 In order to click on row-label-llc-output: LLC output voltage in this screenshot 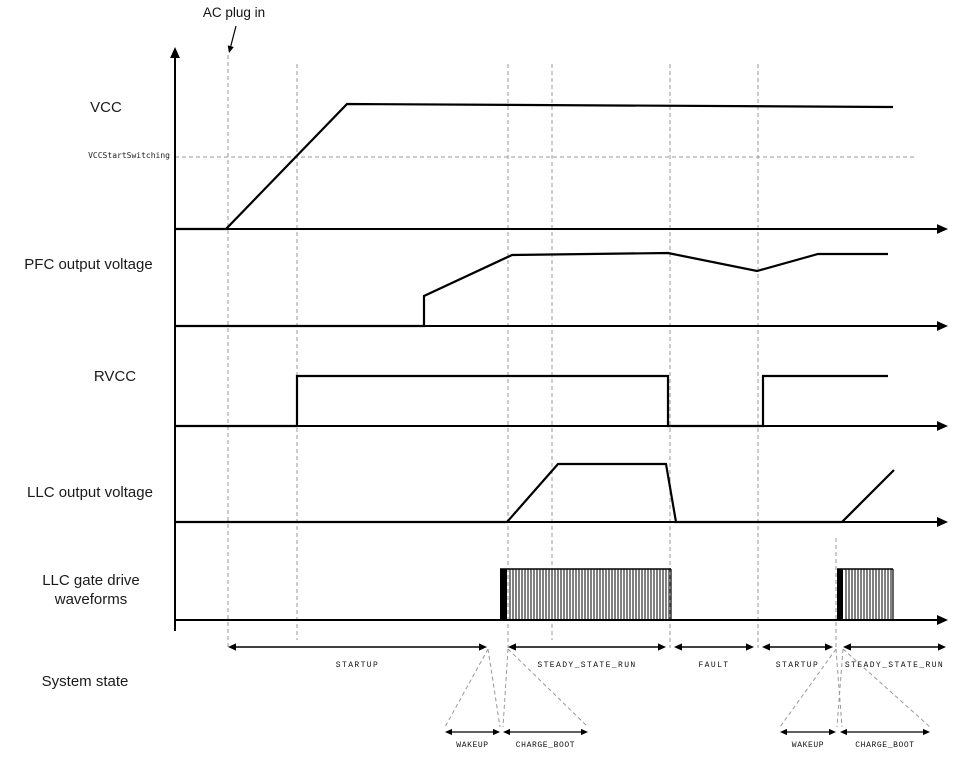, I will do `click(90, 492)`.